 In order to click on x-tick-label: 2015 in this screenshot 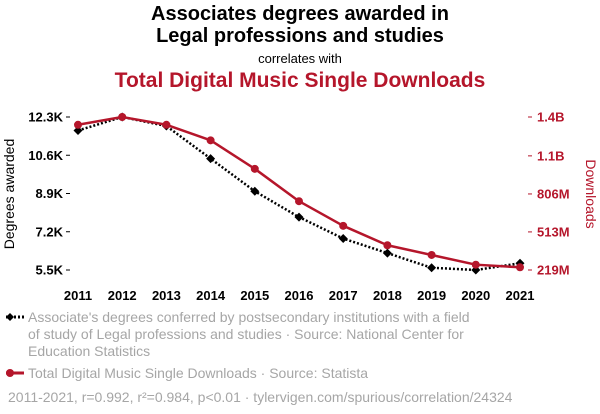, I will do `click(254, 295)`.